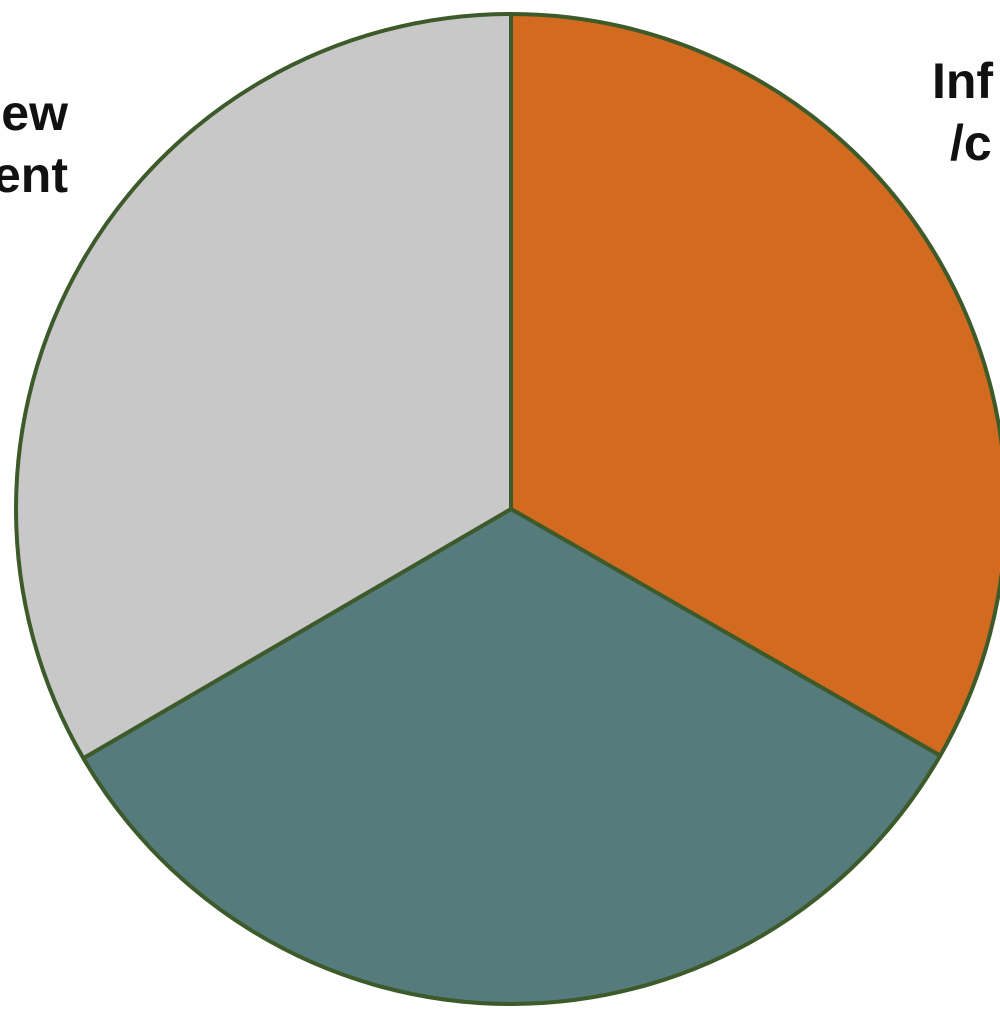 The height and width of the screenshot is (1009, 1000). Describe the element at coordinates (34, 113) in the screenshot. I see `slice-label-3-line-1: ew` at that location.